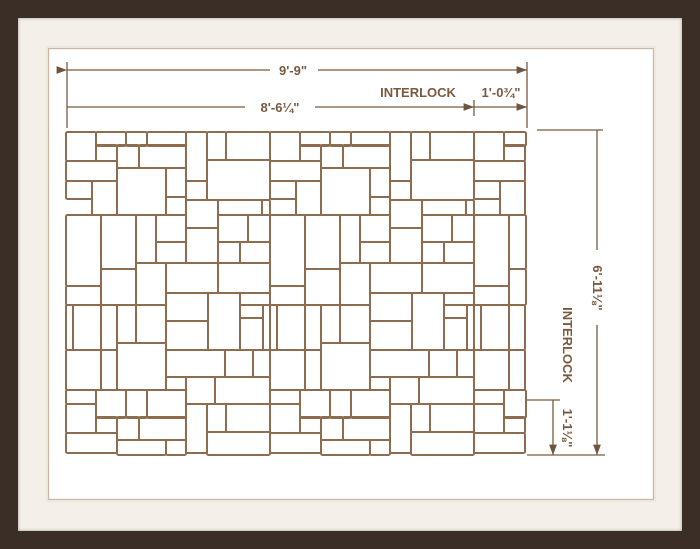  Describe the element at coordinates (597, 287) in the screenshot. I see `overall-height-label: 6'-11⅛"` at that location.